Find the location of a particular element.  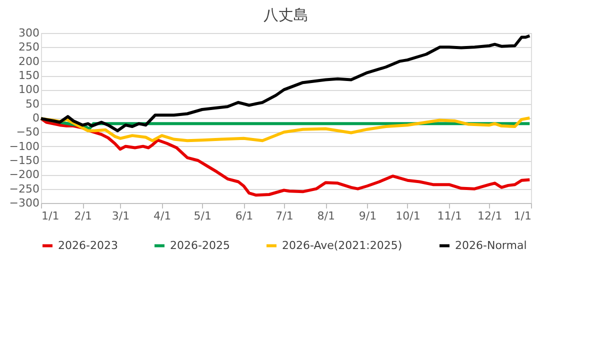

x-tick-label: 2/1 is located at coordinates (83, 216).